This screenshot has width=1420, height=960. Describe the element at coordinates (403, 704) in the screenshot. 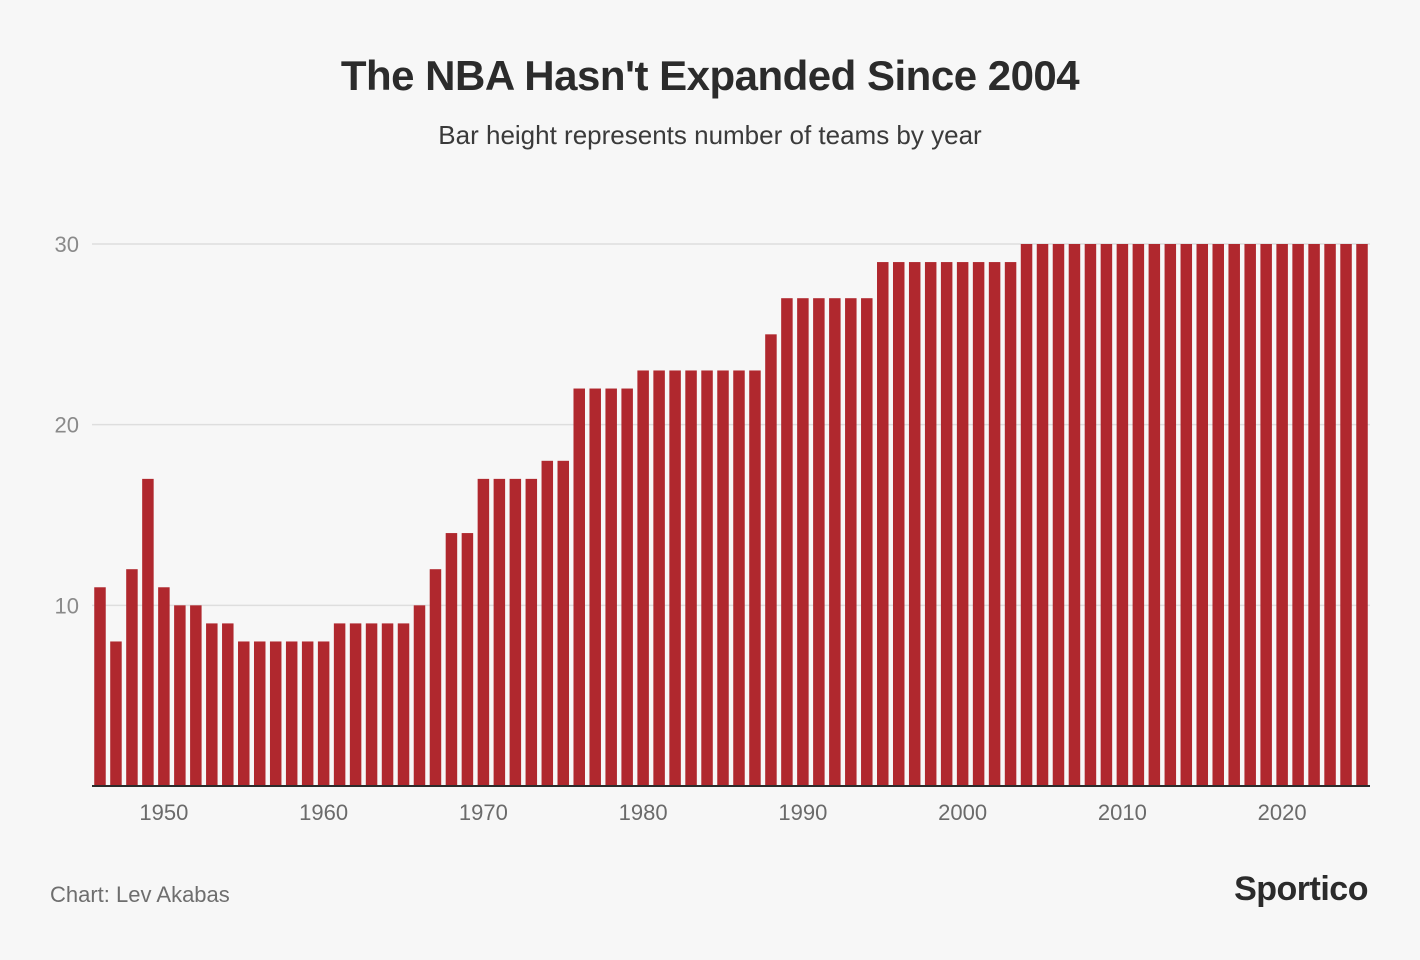

I see `bar-1965` at that location.